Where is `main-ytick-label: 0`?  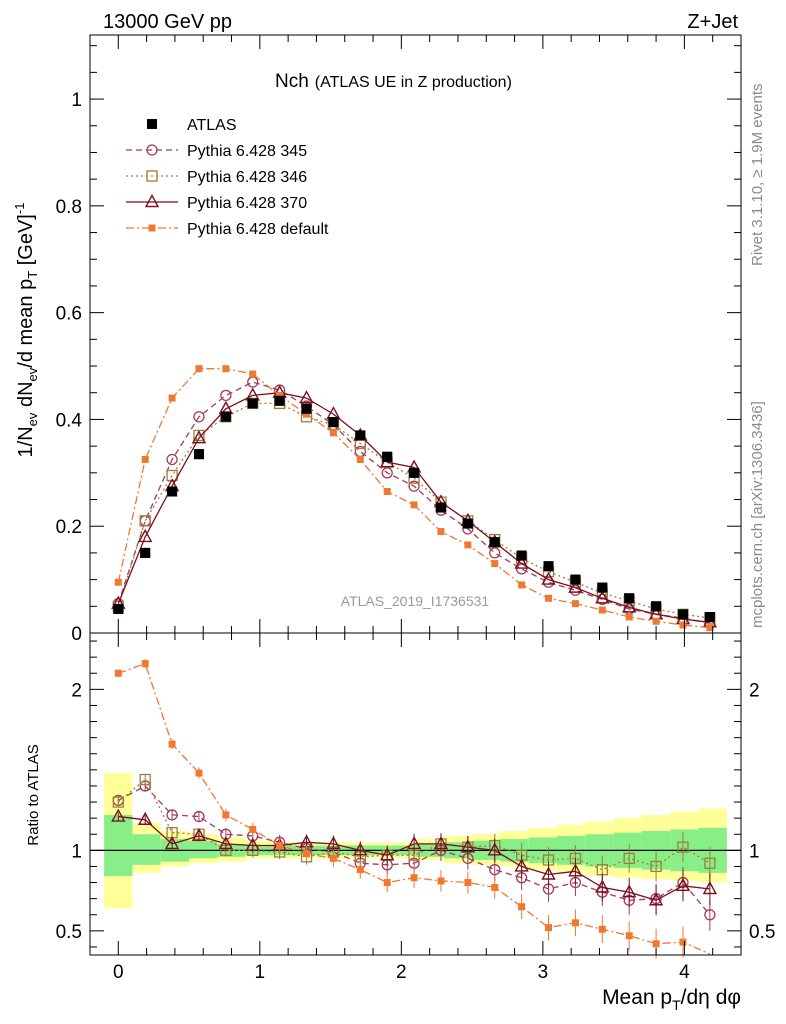
main-ytick-label: 0 is located at coordinates (76, 634).